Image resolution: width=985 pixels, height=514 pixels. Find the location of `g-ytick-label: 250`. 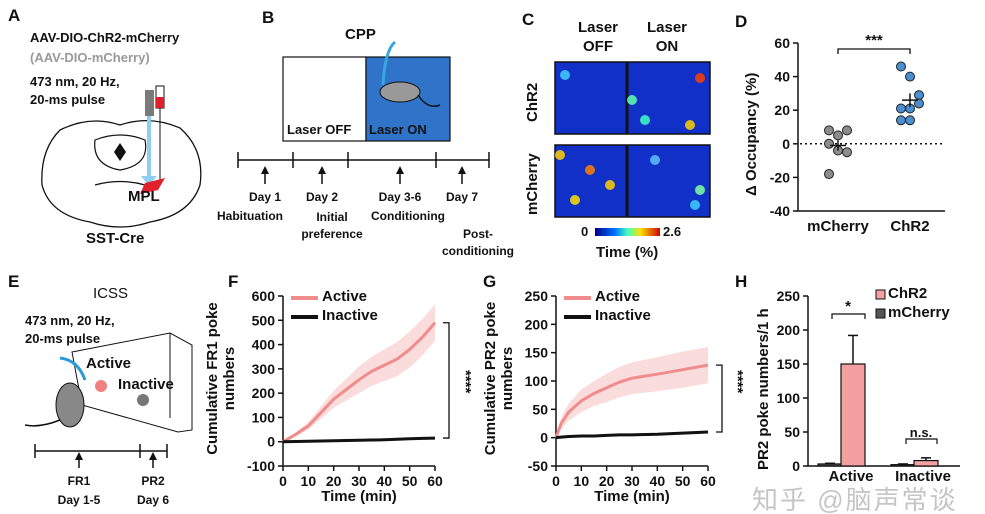

g-ytick-label: 250 is located at coordinates (537, 296).